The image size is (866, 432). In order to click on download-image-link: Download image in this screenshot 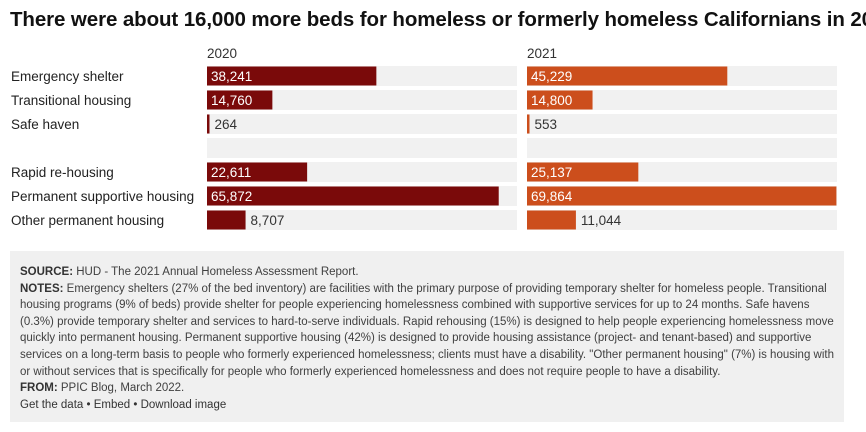, I will do `click(183, 404)`.